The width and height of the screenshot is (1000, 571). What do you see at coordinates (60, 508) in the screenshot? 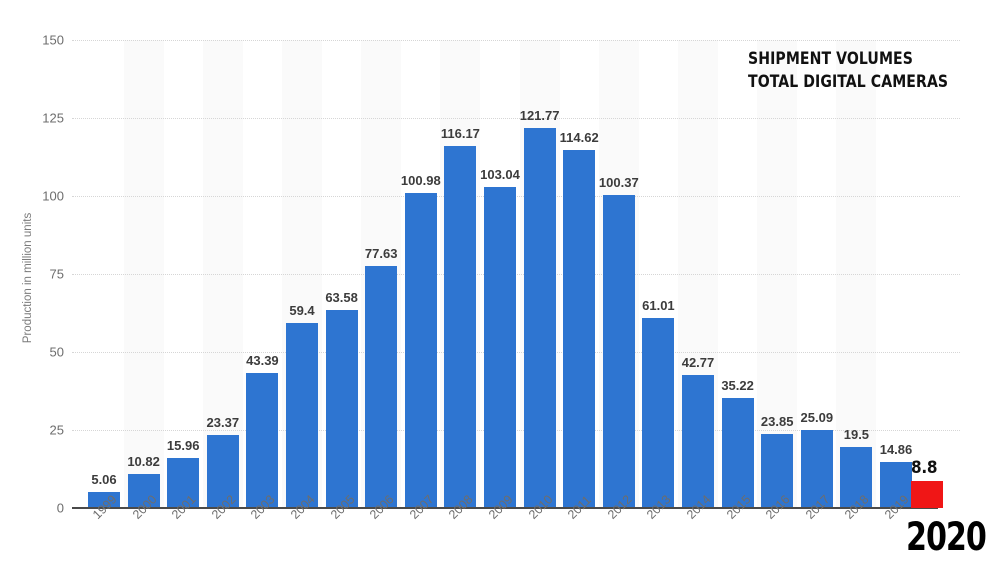
I see `y-axis-tick-label: 0` at bounding box center [60, 508].